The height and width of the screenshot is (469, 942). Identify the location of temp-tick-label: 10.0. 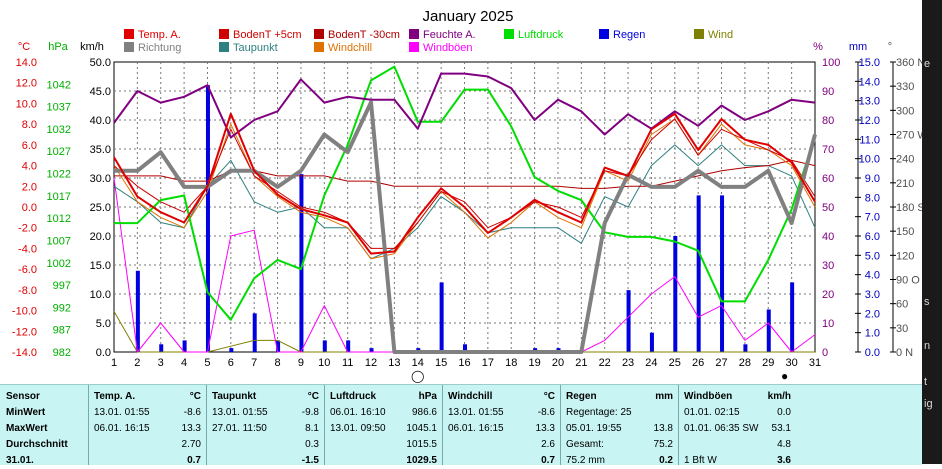
(26, 104).